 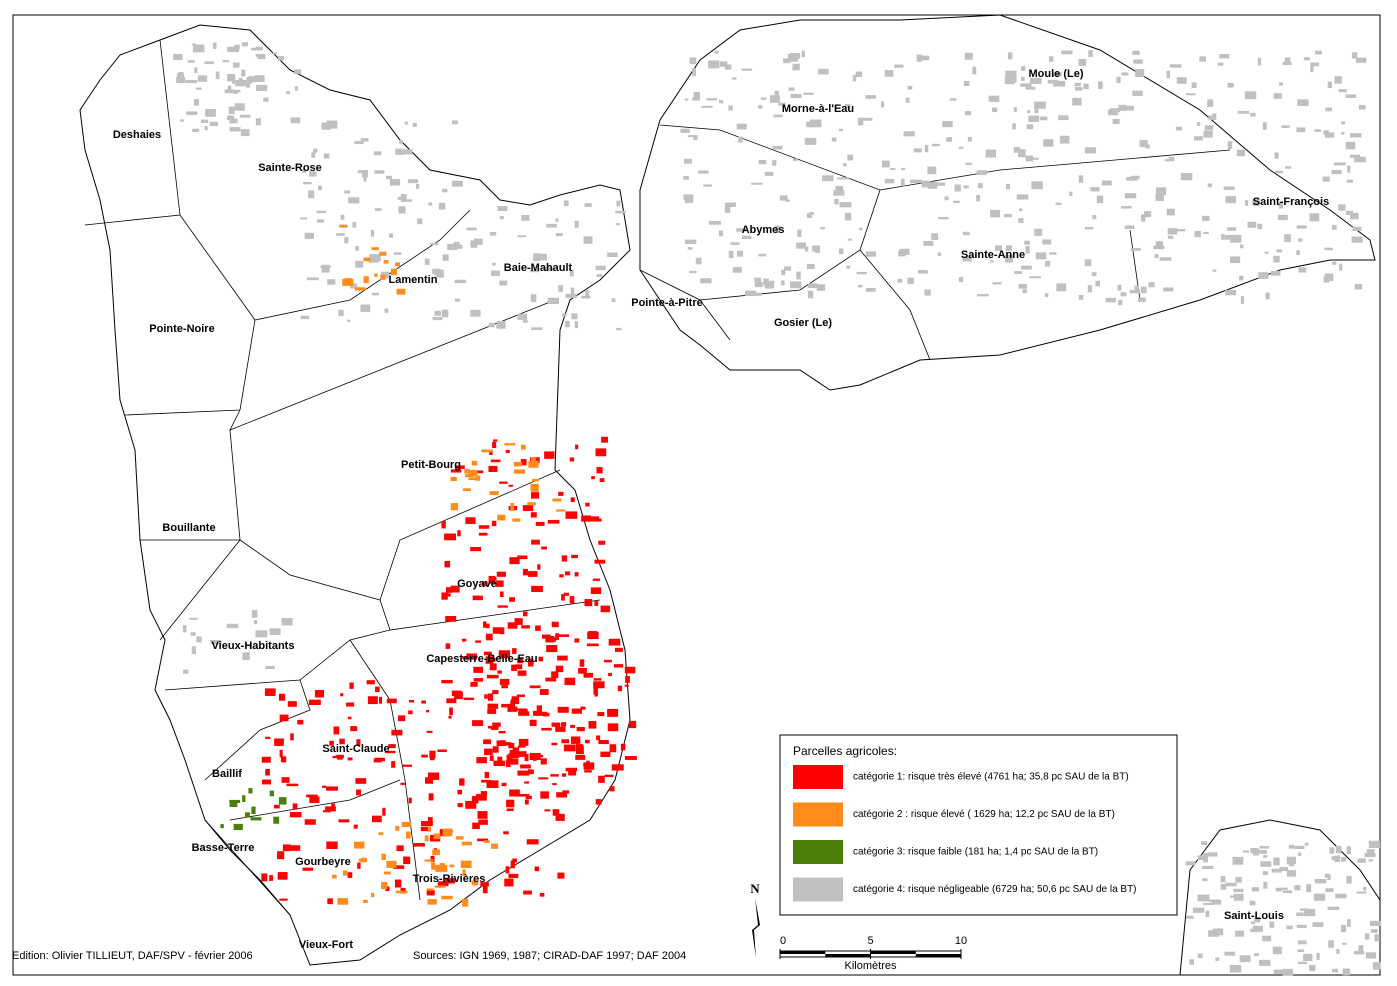 What do you see at coordinates (873, 953) in the screenshot?
I see `scale-bar: 0 5 10 Kilomètres` at bounding box center [873, 953].